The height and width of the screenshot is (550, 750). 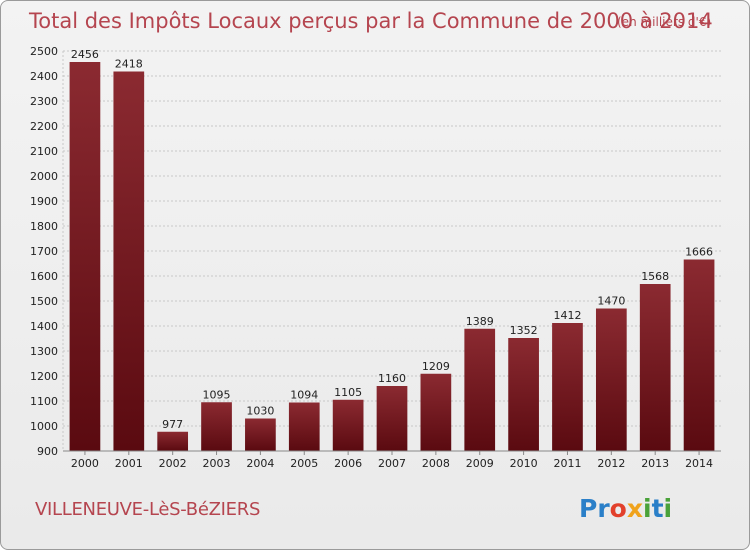 What do you see at coordinates (524, 463) in the screenshot?
I see `x-tick-label: 2010` at bounding box center [524, 463].